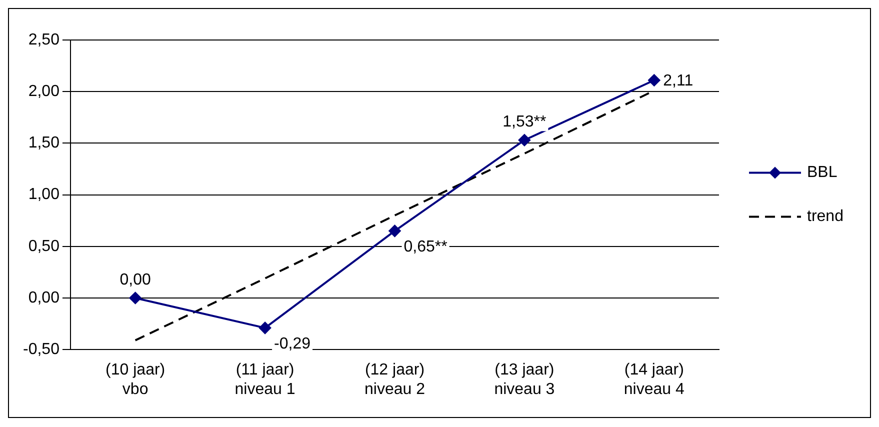 The width and height of the screenshot is (879, 427). I want to click on data-label: 0,65**, so click(426, 247).